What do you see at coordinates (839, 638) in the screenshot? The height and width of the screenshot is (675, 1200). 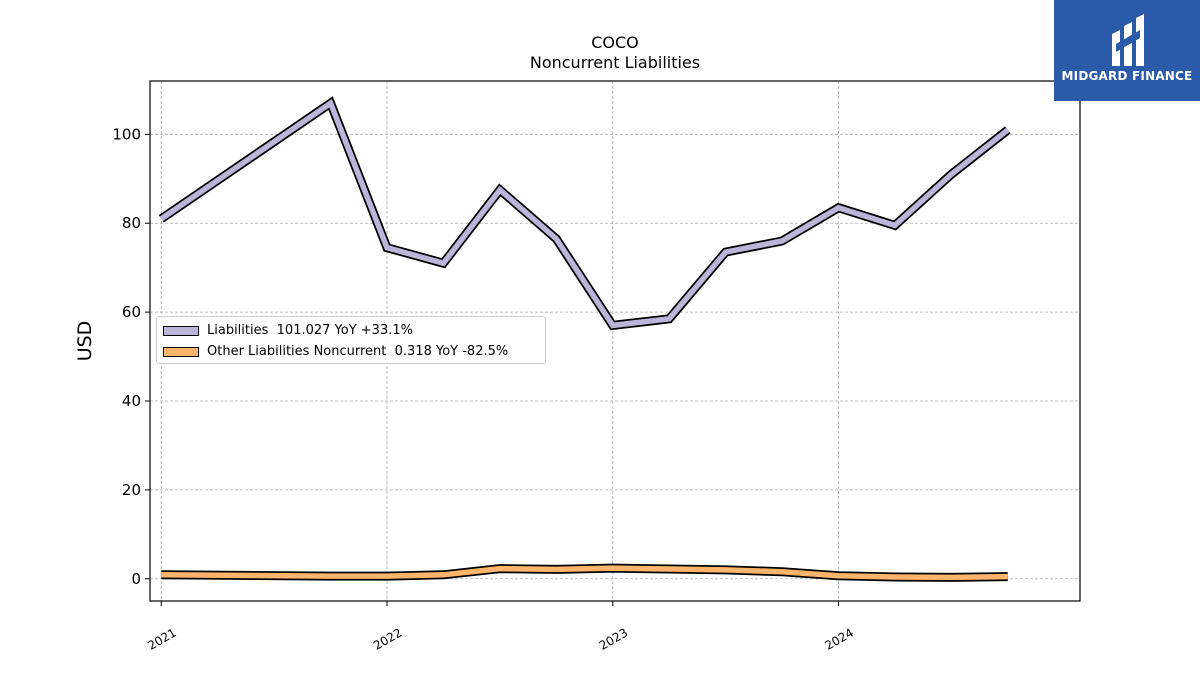 I see `x-tick-label: 2024` at bounding box center [839, 638].